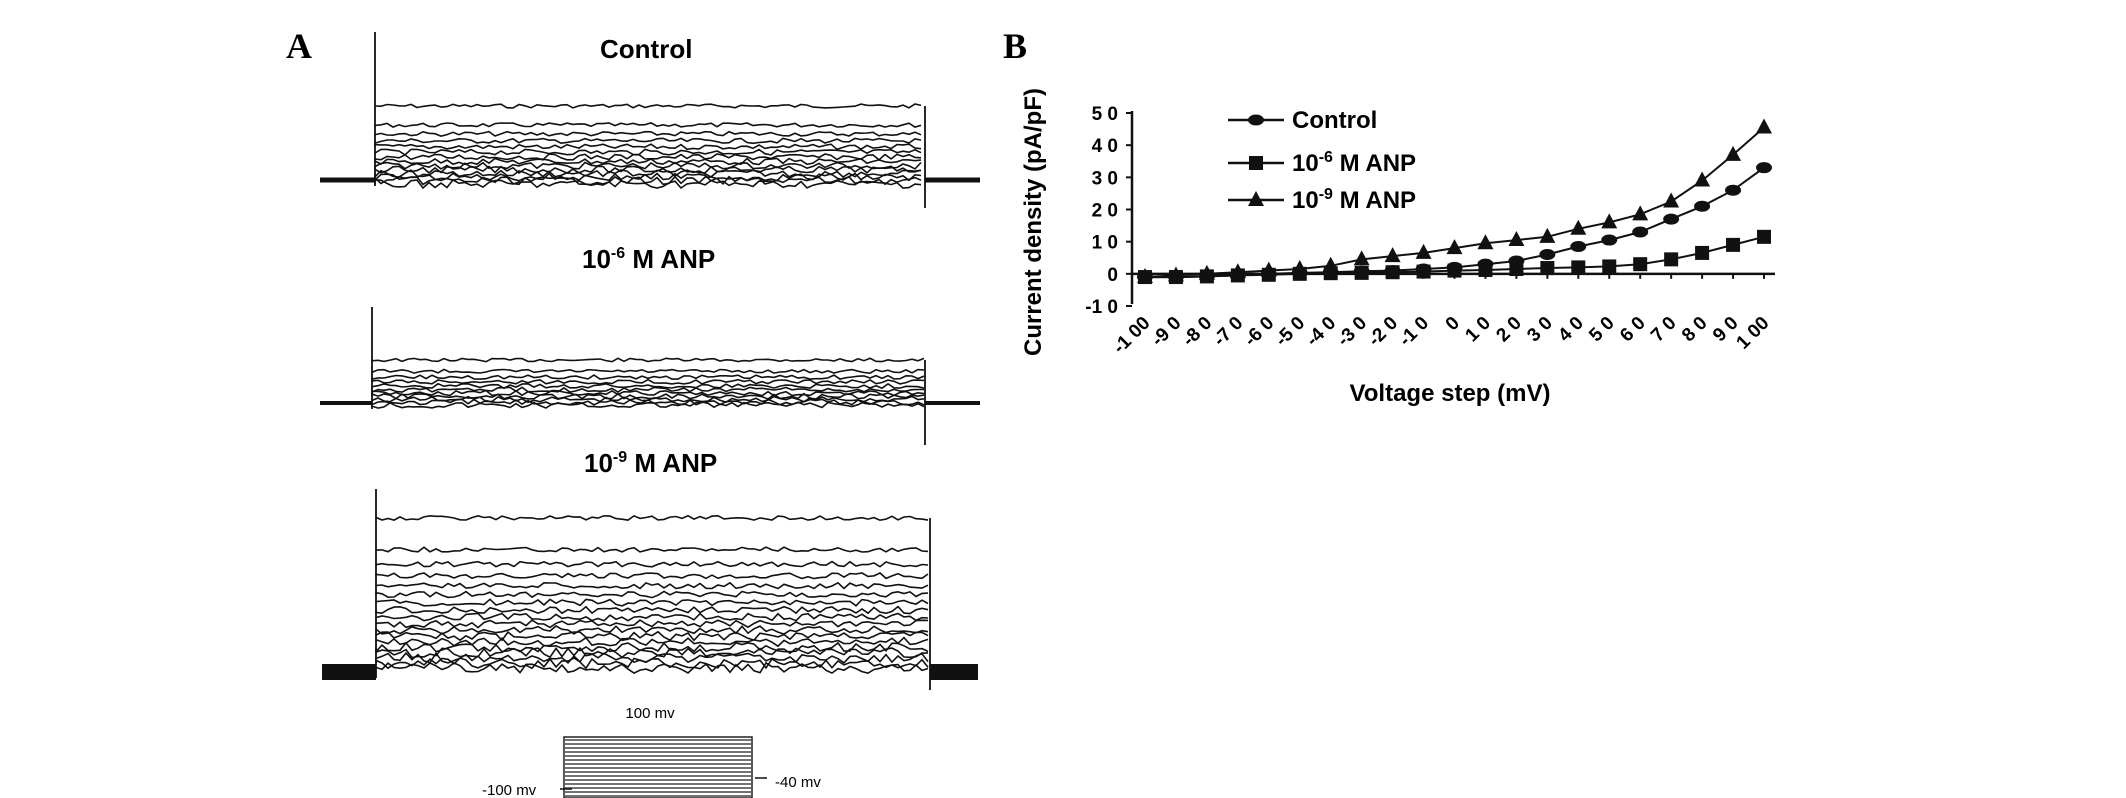 This screenshot has width=2126, height=798. I want to click on panel-a-letter: A, so click(299, 46).